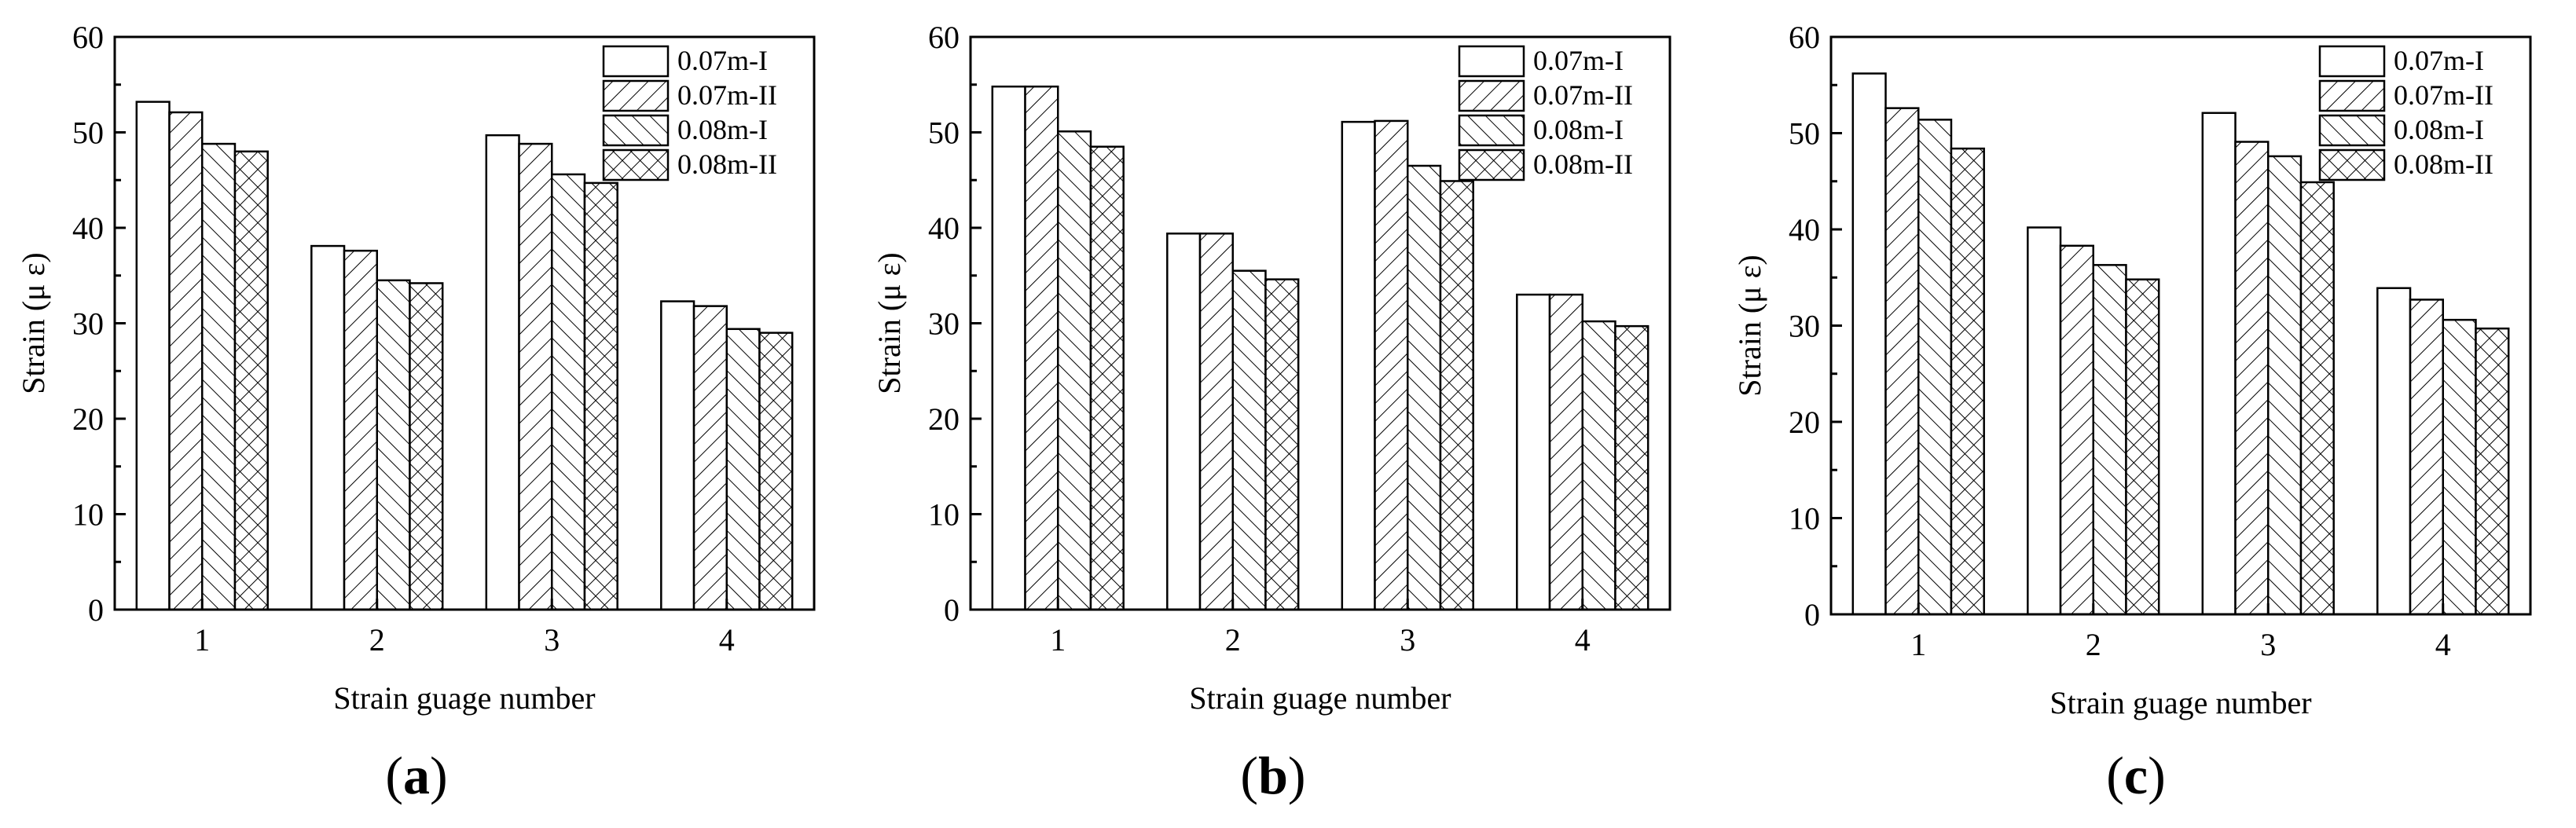 The width and height of the screenshot is (2576, 828). Describe the element at coordinates (710, 458) in the screenshot. I see `bar-a-series2-gauge4` at that location.